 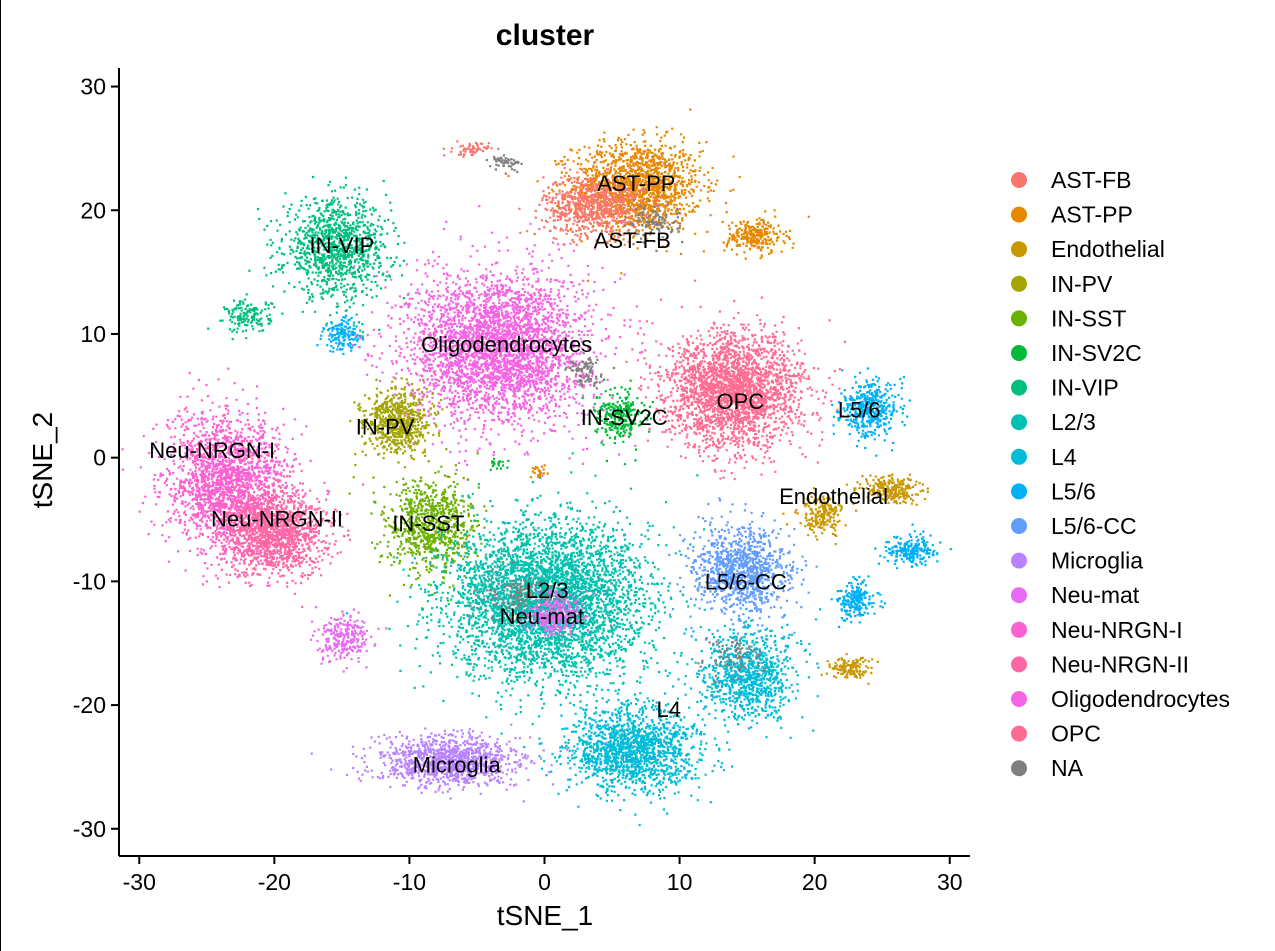 I want to click on y-tick-label: -10, so click(x=89, y=581).